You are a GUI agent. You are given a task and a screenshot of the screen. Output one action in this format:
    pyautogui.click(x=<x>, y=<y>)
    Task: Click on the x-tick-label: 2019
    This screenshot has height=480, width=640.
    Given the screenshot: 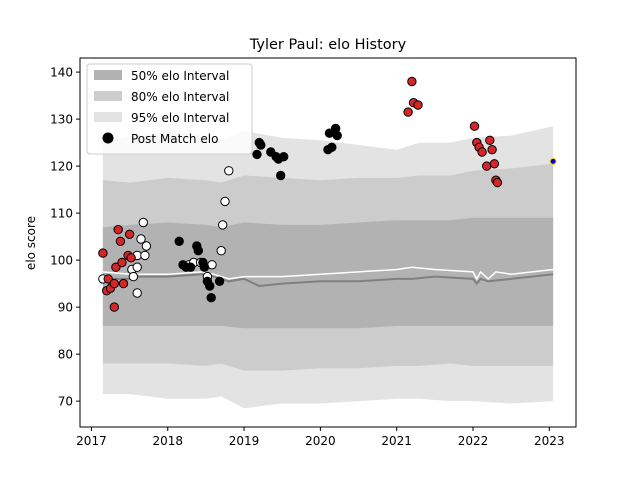 What is the action you would take?
    pyautogui.click(x=244, y=441)
    